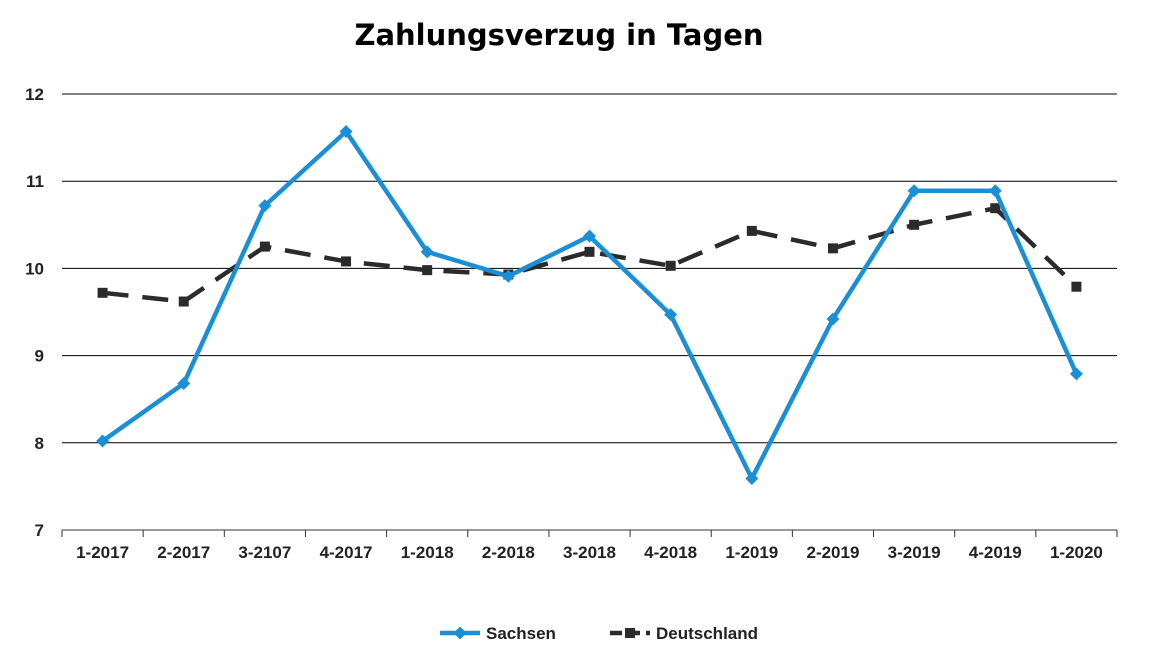  What do you see at coordinates (995, 552) in the screenshot?
I see `x-tick-label: 4-2019` at bounding box center [995, 552].